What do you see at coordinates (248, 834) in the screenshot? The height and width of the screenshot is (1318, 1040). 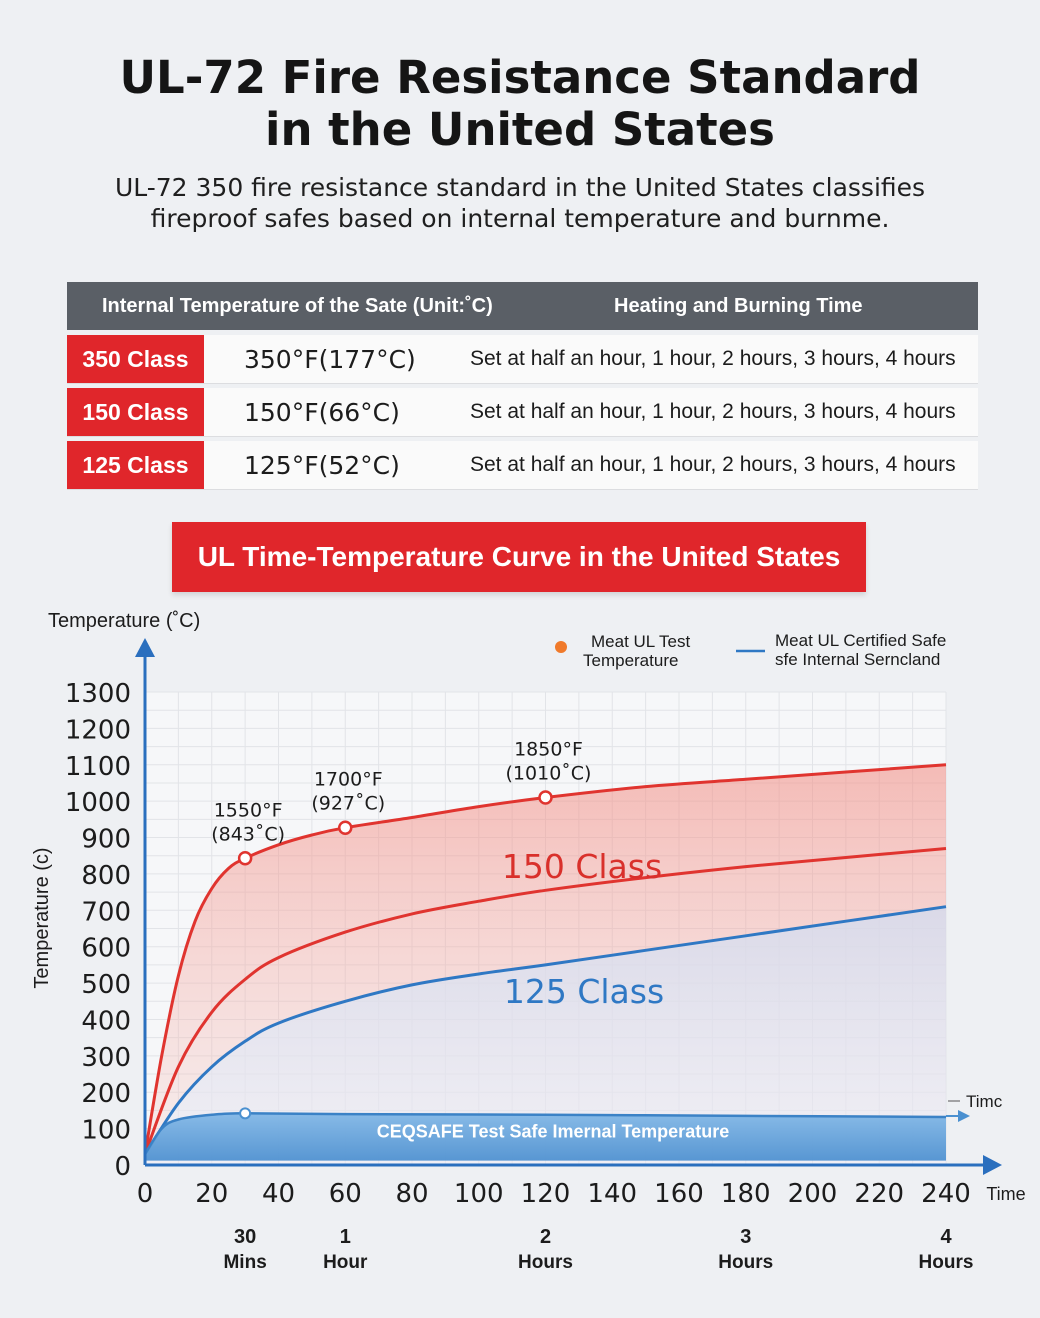 I see `annotation-celsius: (843˚C)` at bounding box center [248, 834].